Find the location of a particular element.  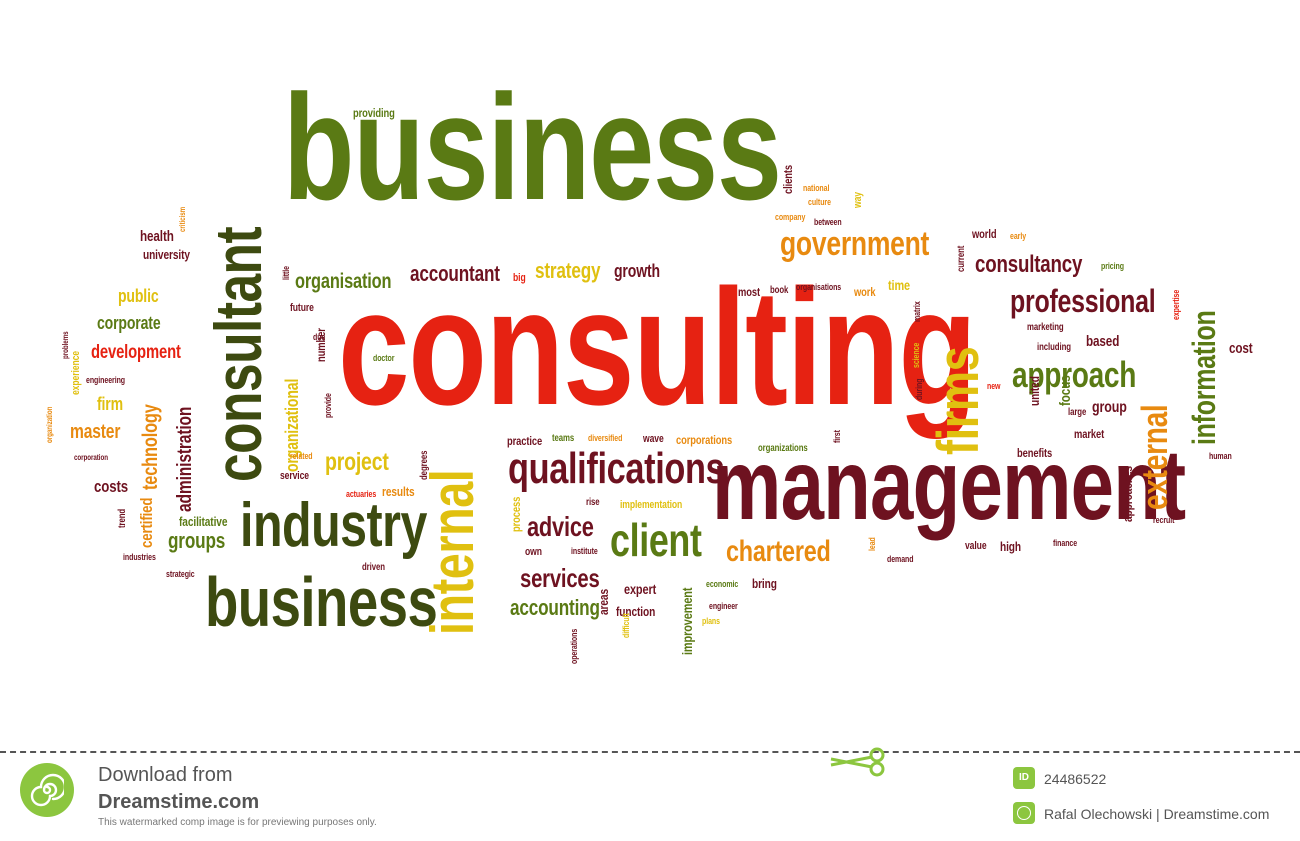

word-professional: professional is located at coordinates (1083, 301).